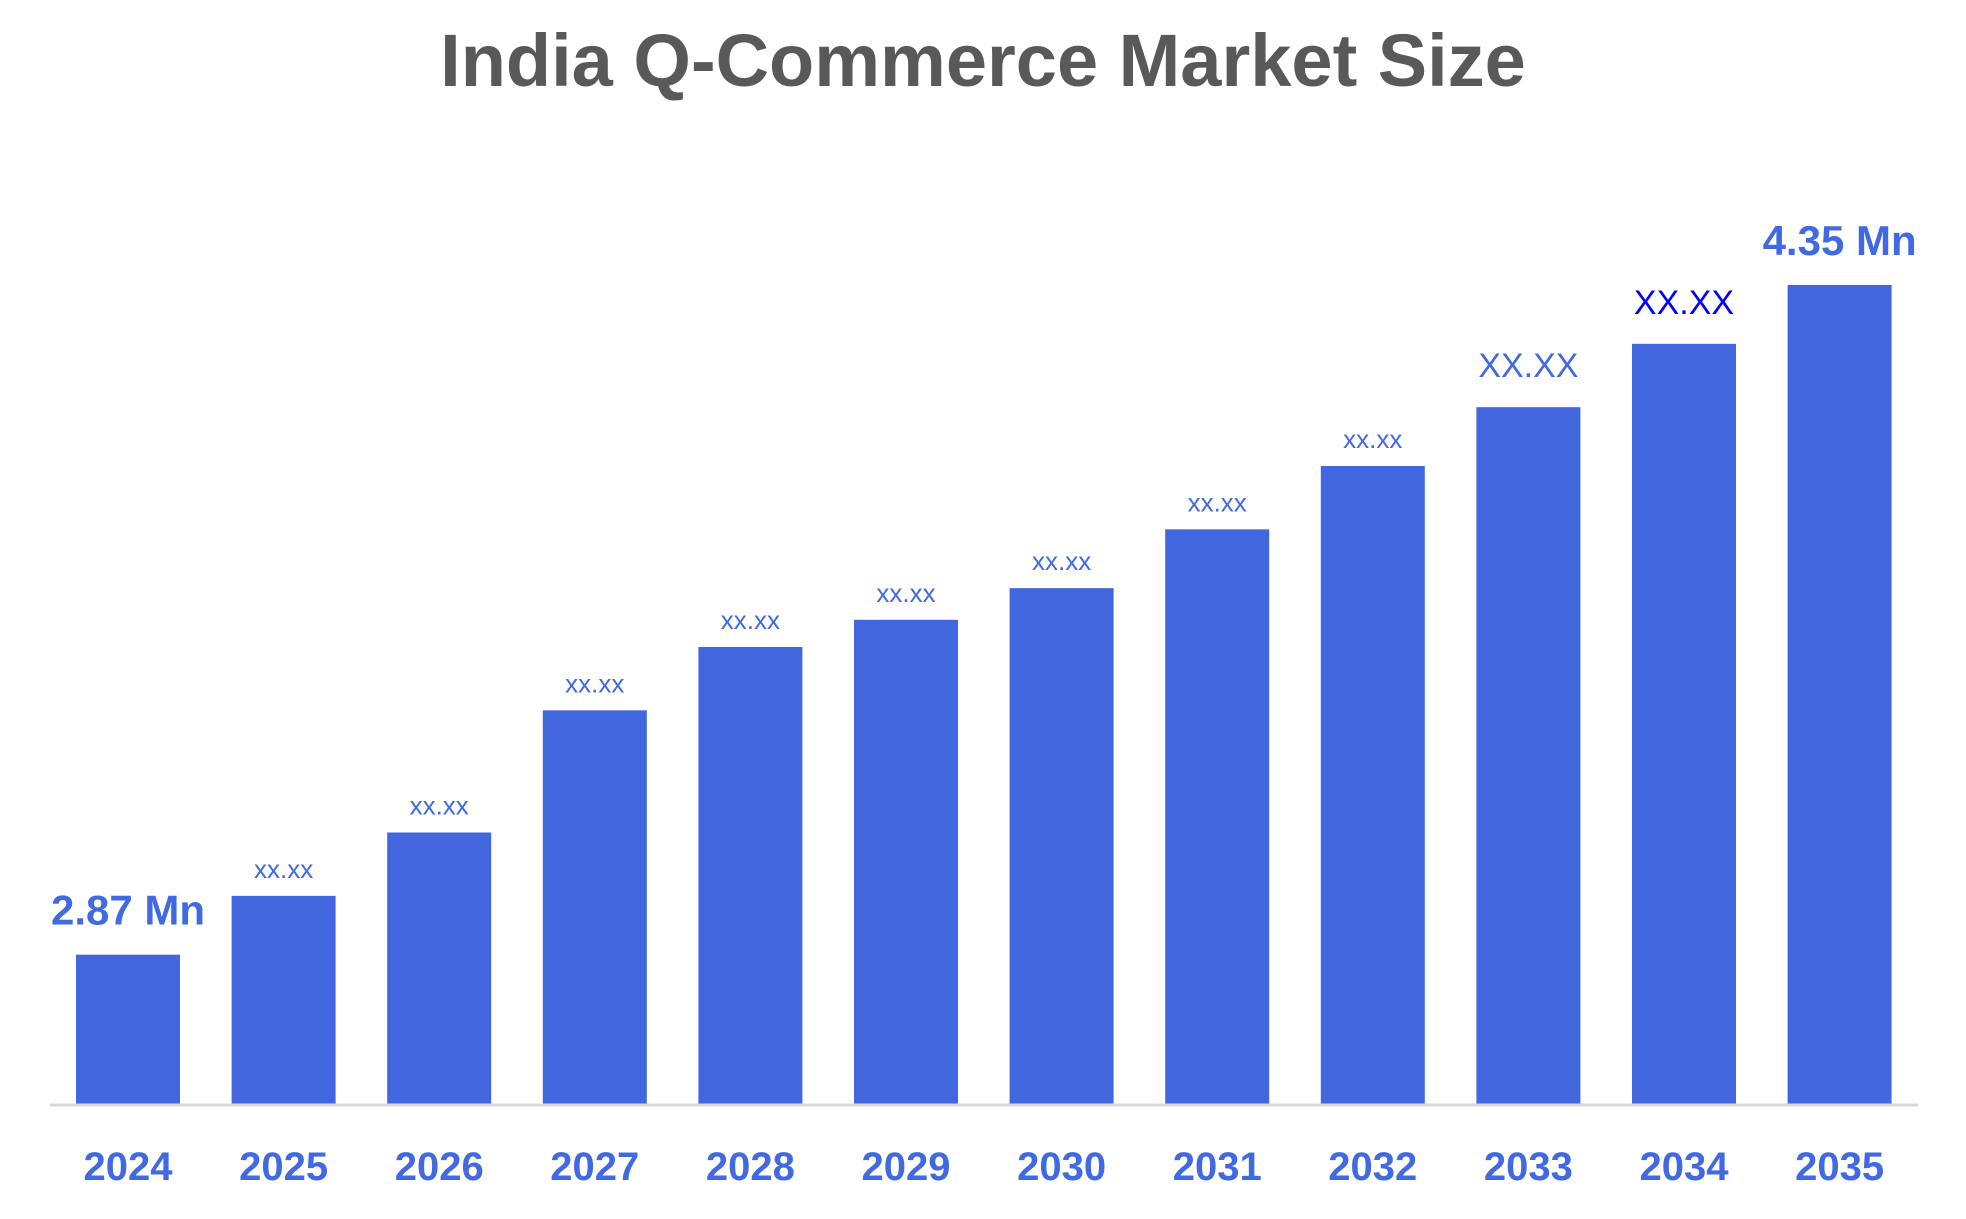 The image size is (1966, 1219). Describe the element at coordinates (129, 1167) in the screenshot. I see `x-tick-label-2024: 2024` at that location.